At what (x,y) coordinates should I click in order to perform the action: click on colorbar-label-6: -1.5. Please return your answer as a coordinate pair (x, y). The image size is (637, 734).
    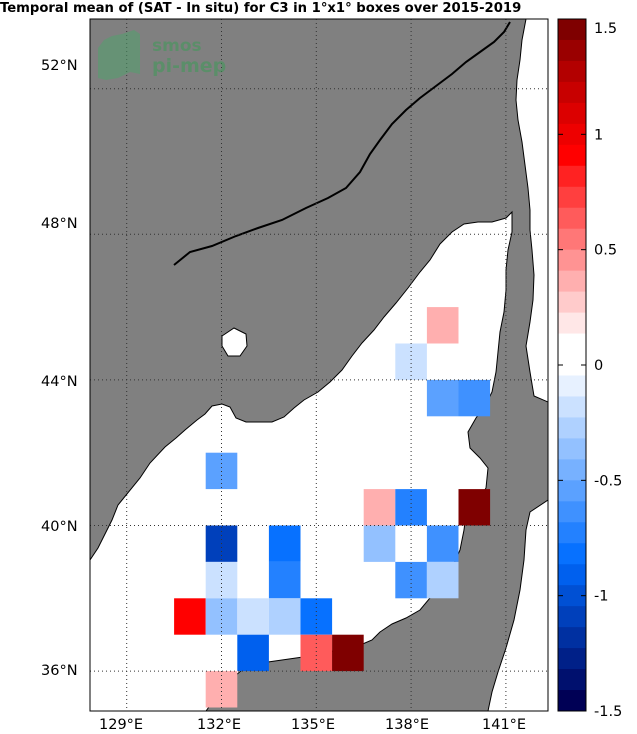
    Looking at the image, I should click on (608, 712).